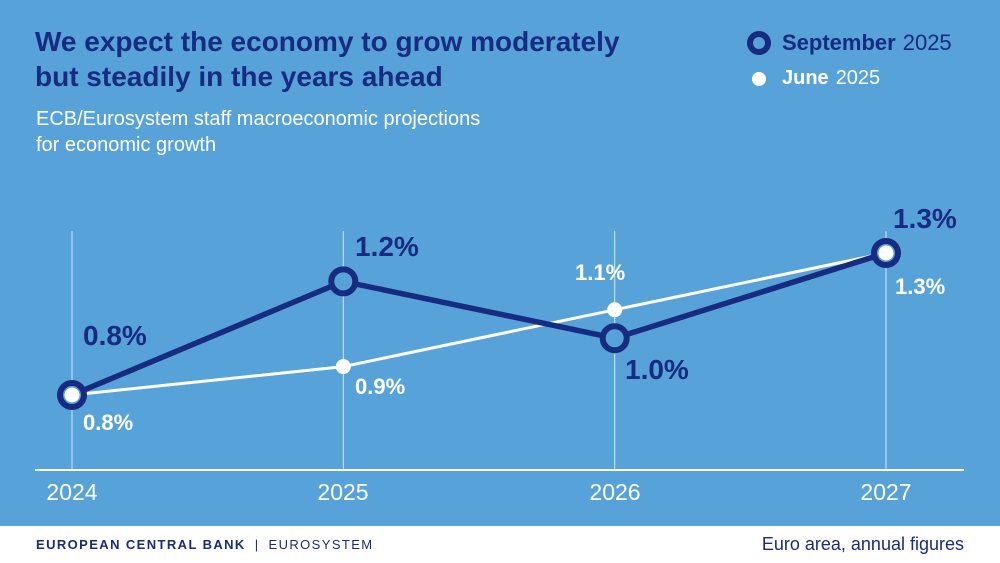  What do you see at coordinates (126, 145) in the screenshot?
I see `subtitle-line-2: for economic growth` at bounding box center [126, 145].